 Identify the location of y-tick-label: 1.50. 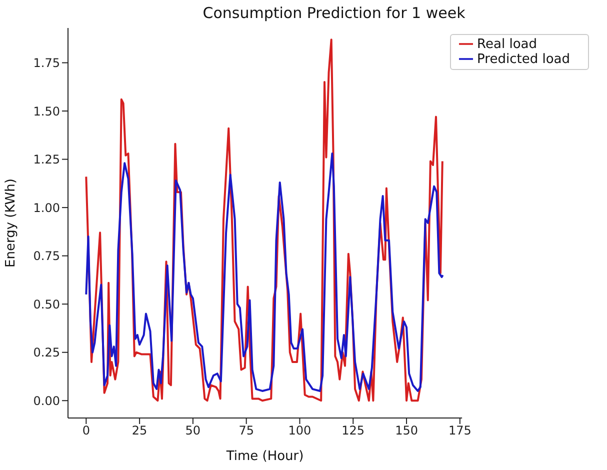
(46, 111).